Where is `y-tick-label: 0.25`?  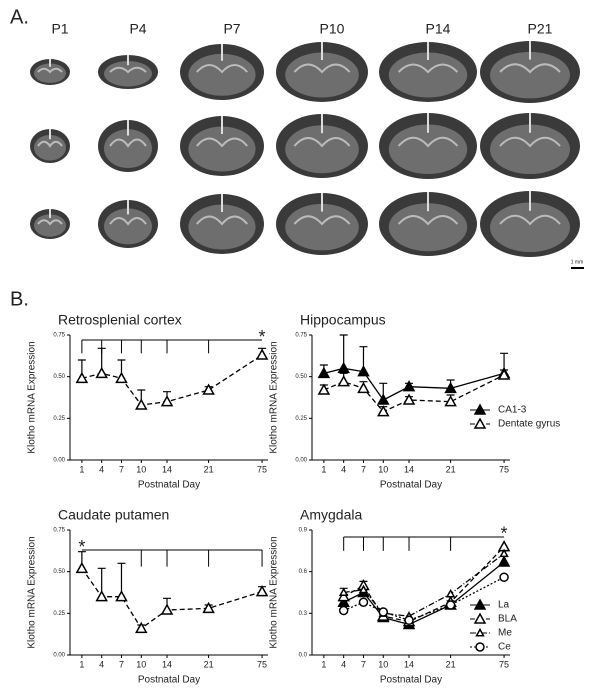
y-tick-label: 0.25 is located at coordinates (59, 419).